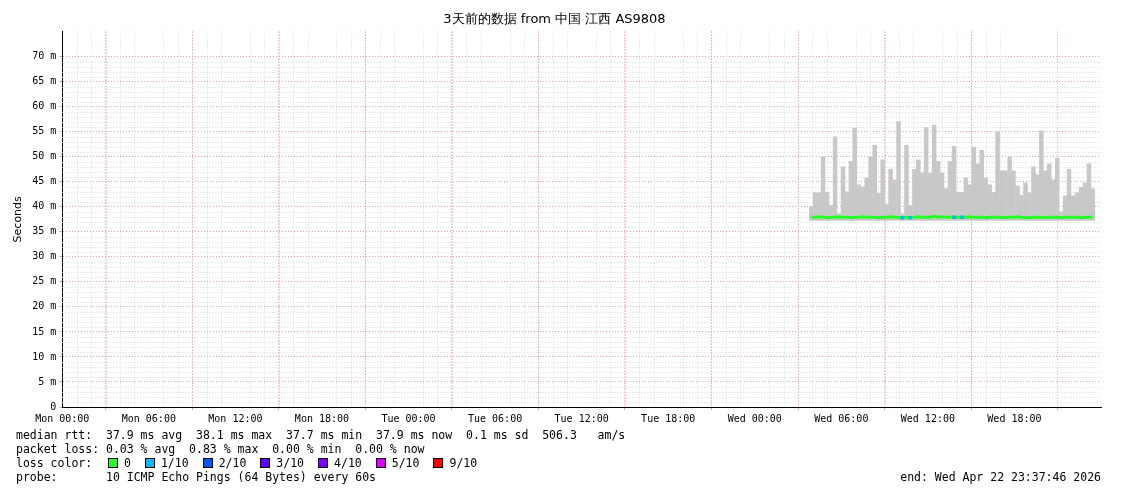 The image size is (1121, 494). I want to click on text: median rtt: 37.9 ms avg 38.1 ms max 37.7 ms min 37.9 ms now 0.1 ms sd 506.3 am/s, so click(321, 435).